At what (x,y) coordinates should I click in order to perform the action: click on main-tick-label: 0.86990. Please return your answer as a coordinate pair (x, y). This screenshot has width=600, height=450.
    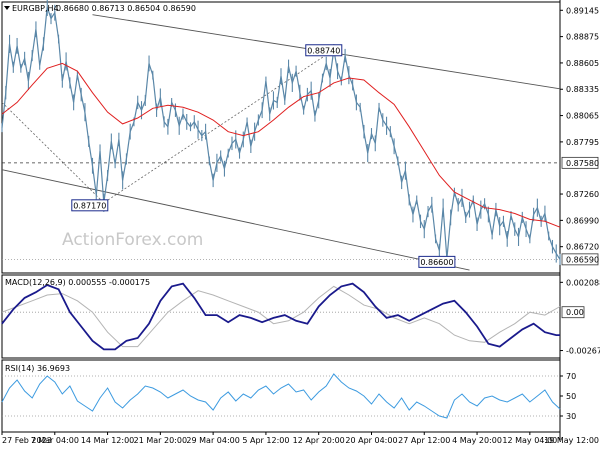
    Looking at the image, I should click on (582, 220).